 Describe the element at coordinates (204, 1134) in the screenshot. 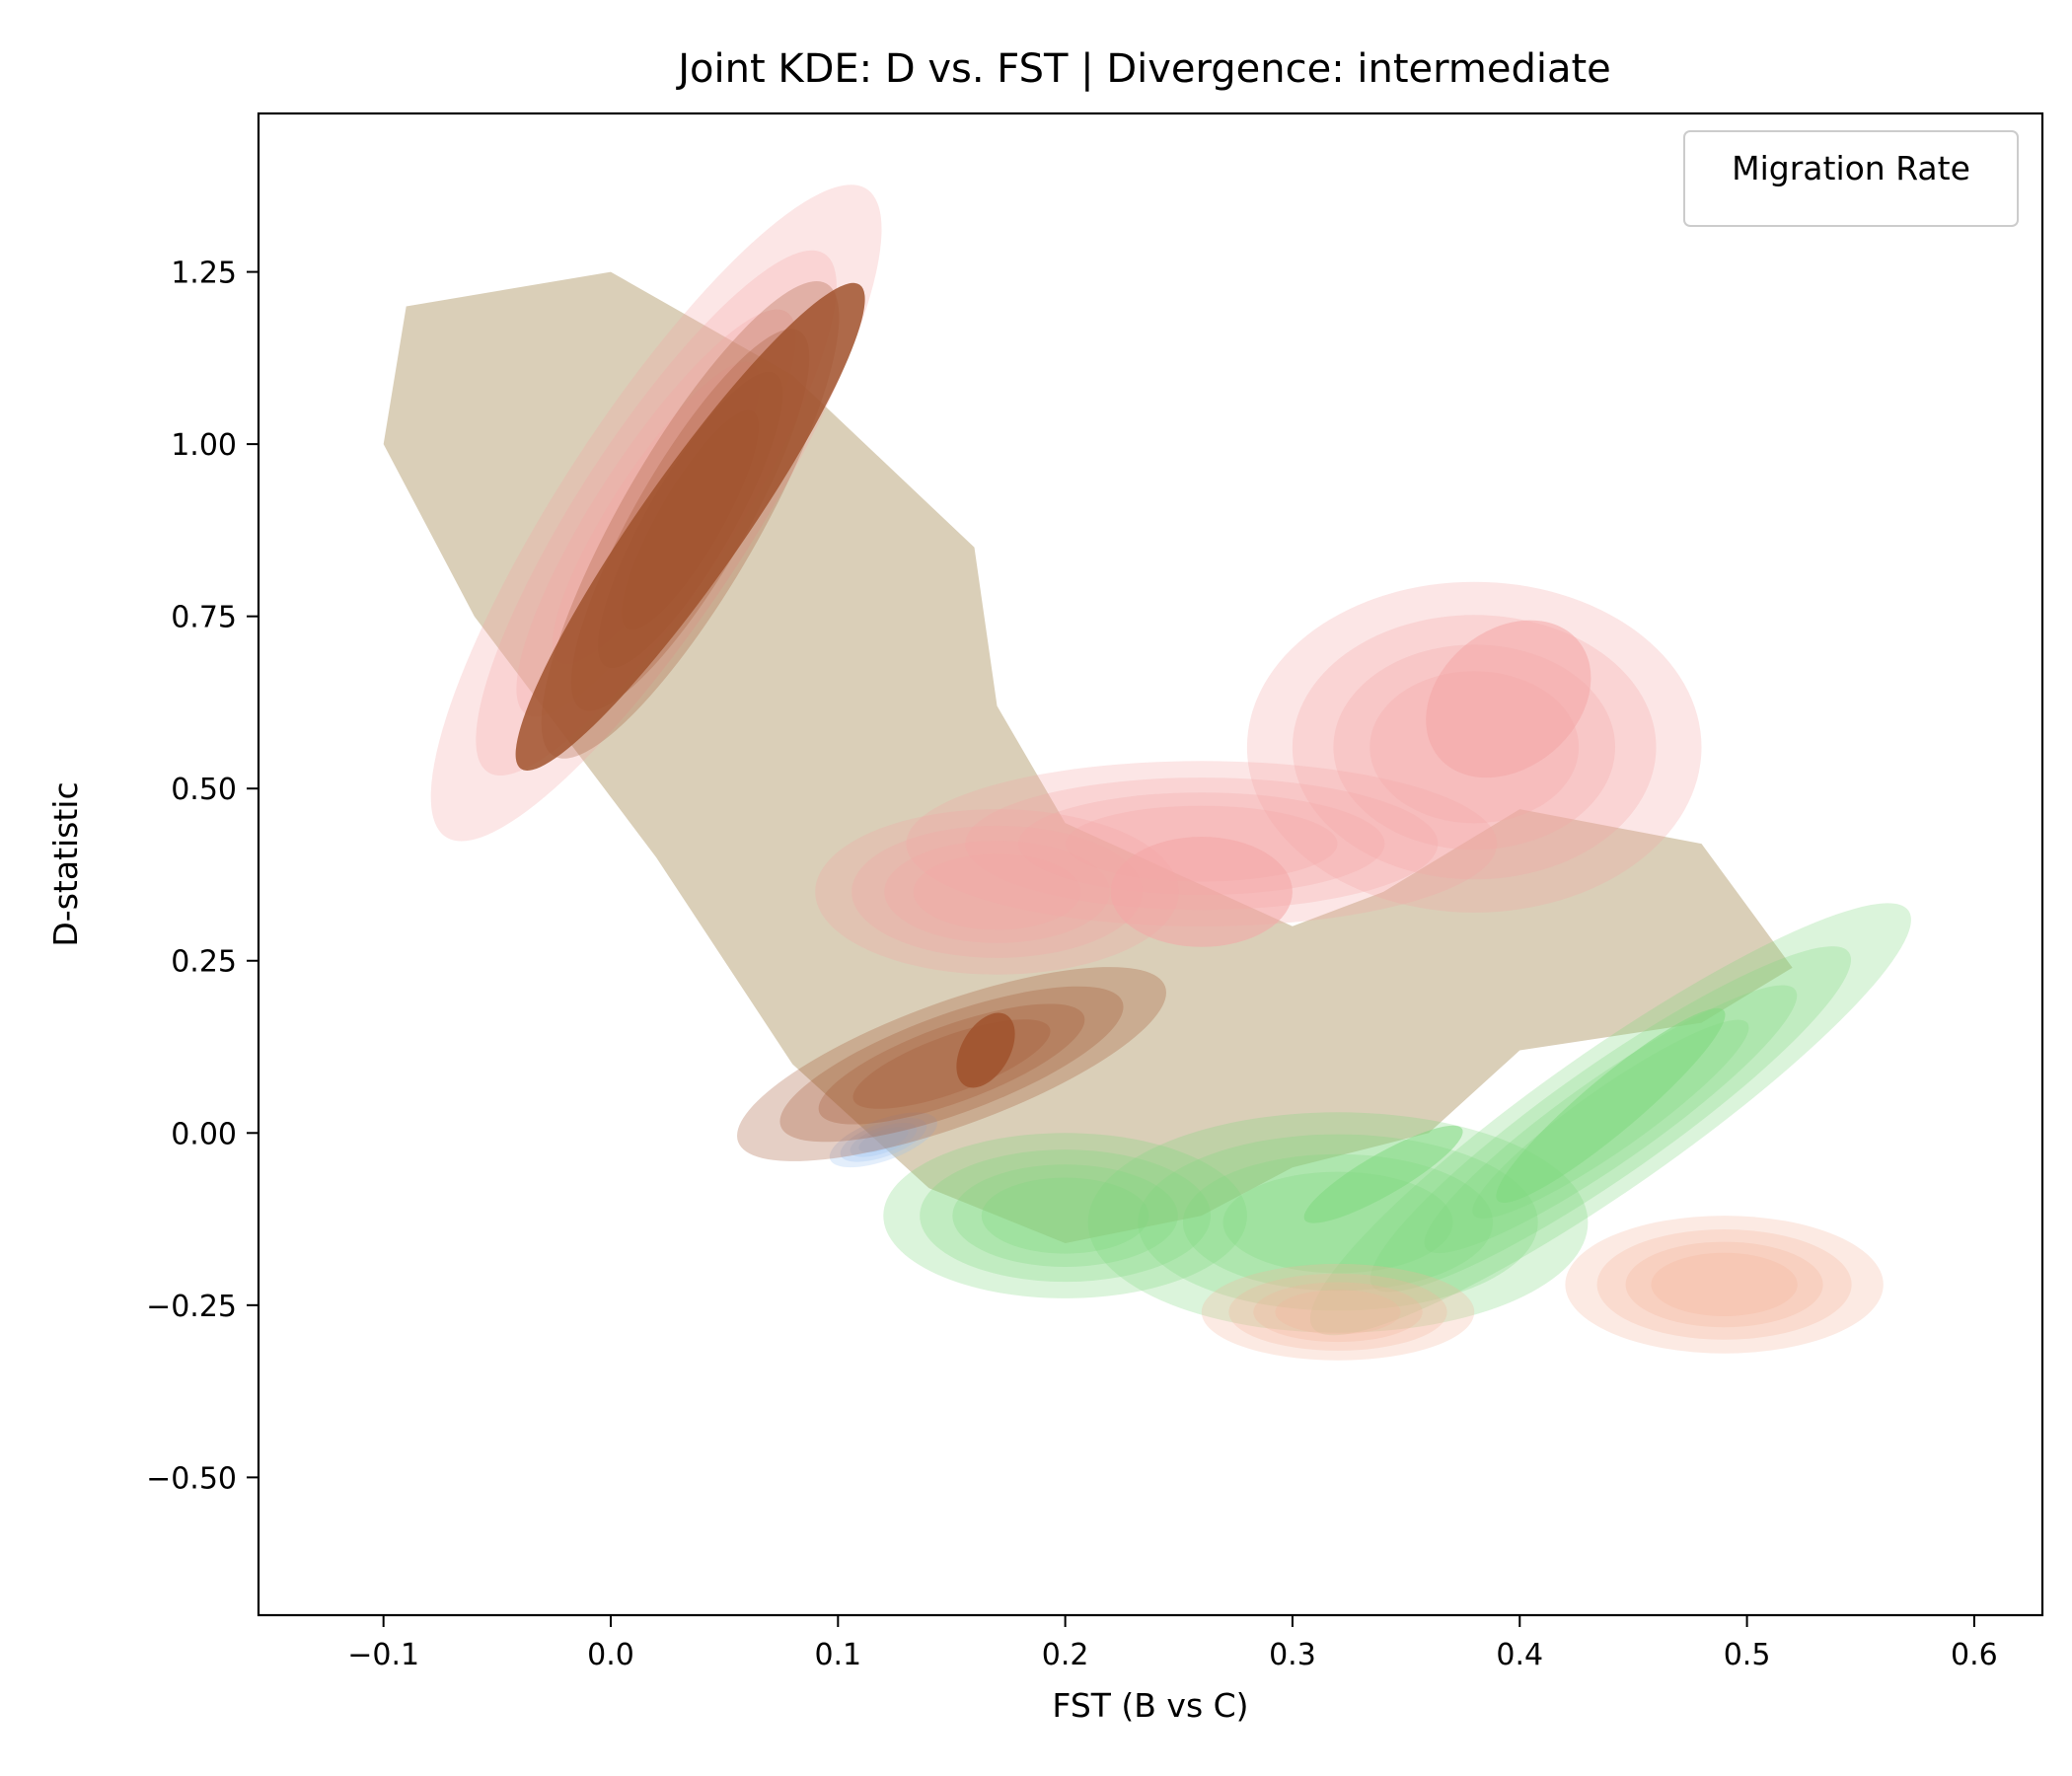

I see `y-tick-label: 0.00` at that location.